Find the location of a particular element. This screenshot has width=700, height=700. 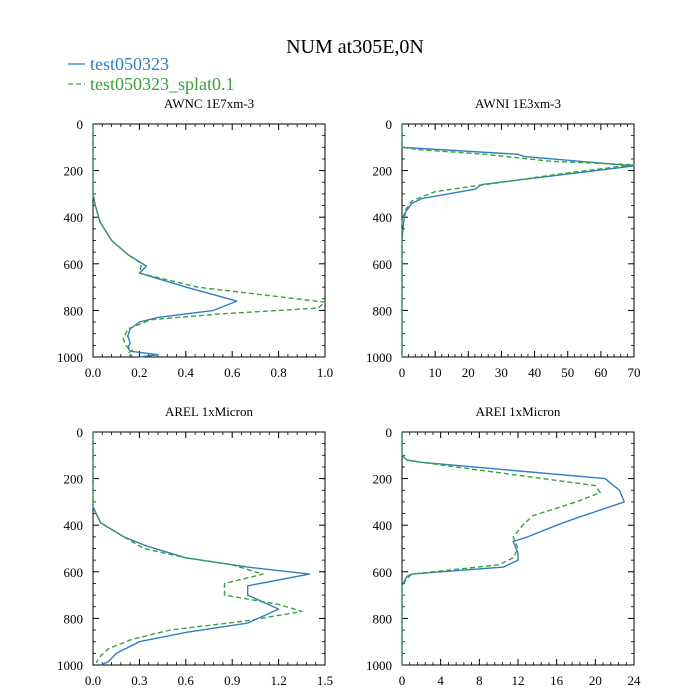

arel-ytick-label: 600 is located at coordinates (74, 572).